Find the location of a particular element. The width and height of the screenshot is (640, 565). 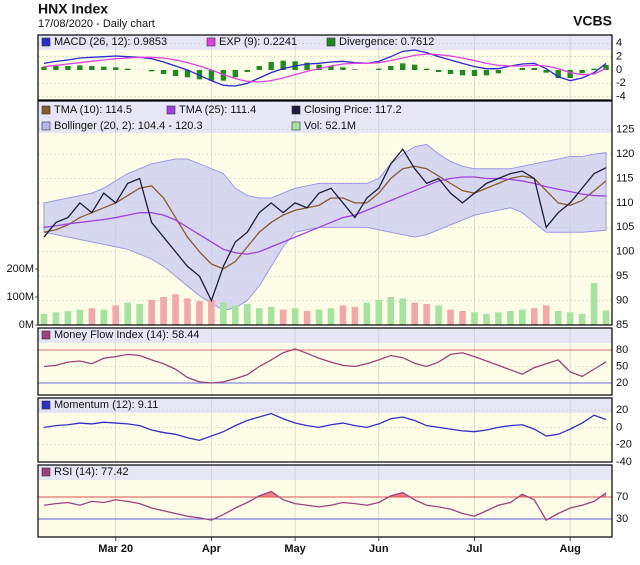

y-tick-label: 4 is located at coordinates (619, 43).